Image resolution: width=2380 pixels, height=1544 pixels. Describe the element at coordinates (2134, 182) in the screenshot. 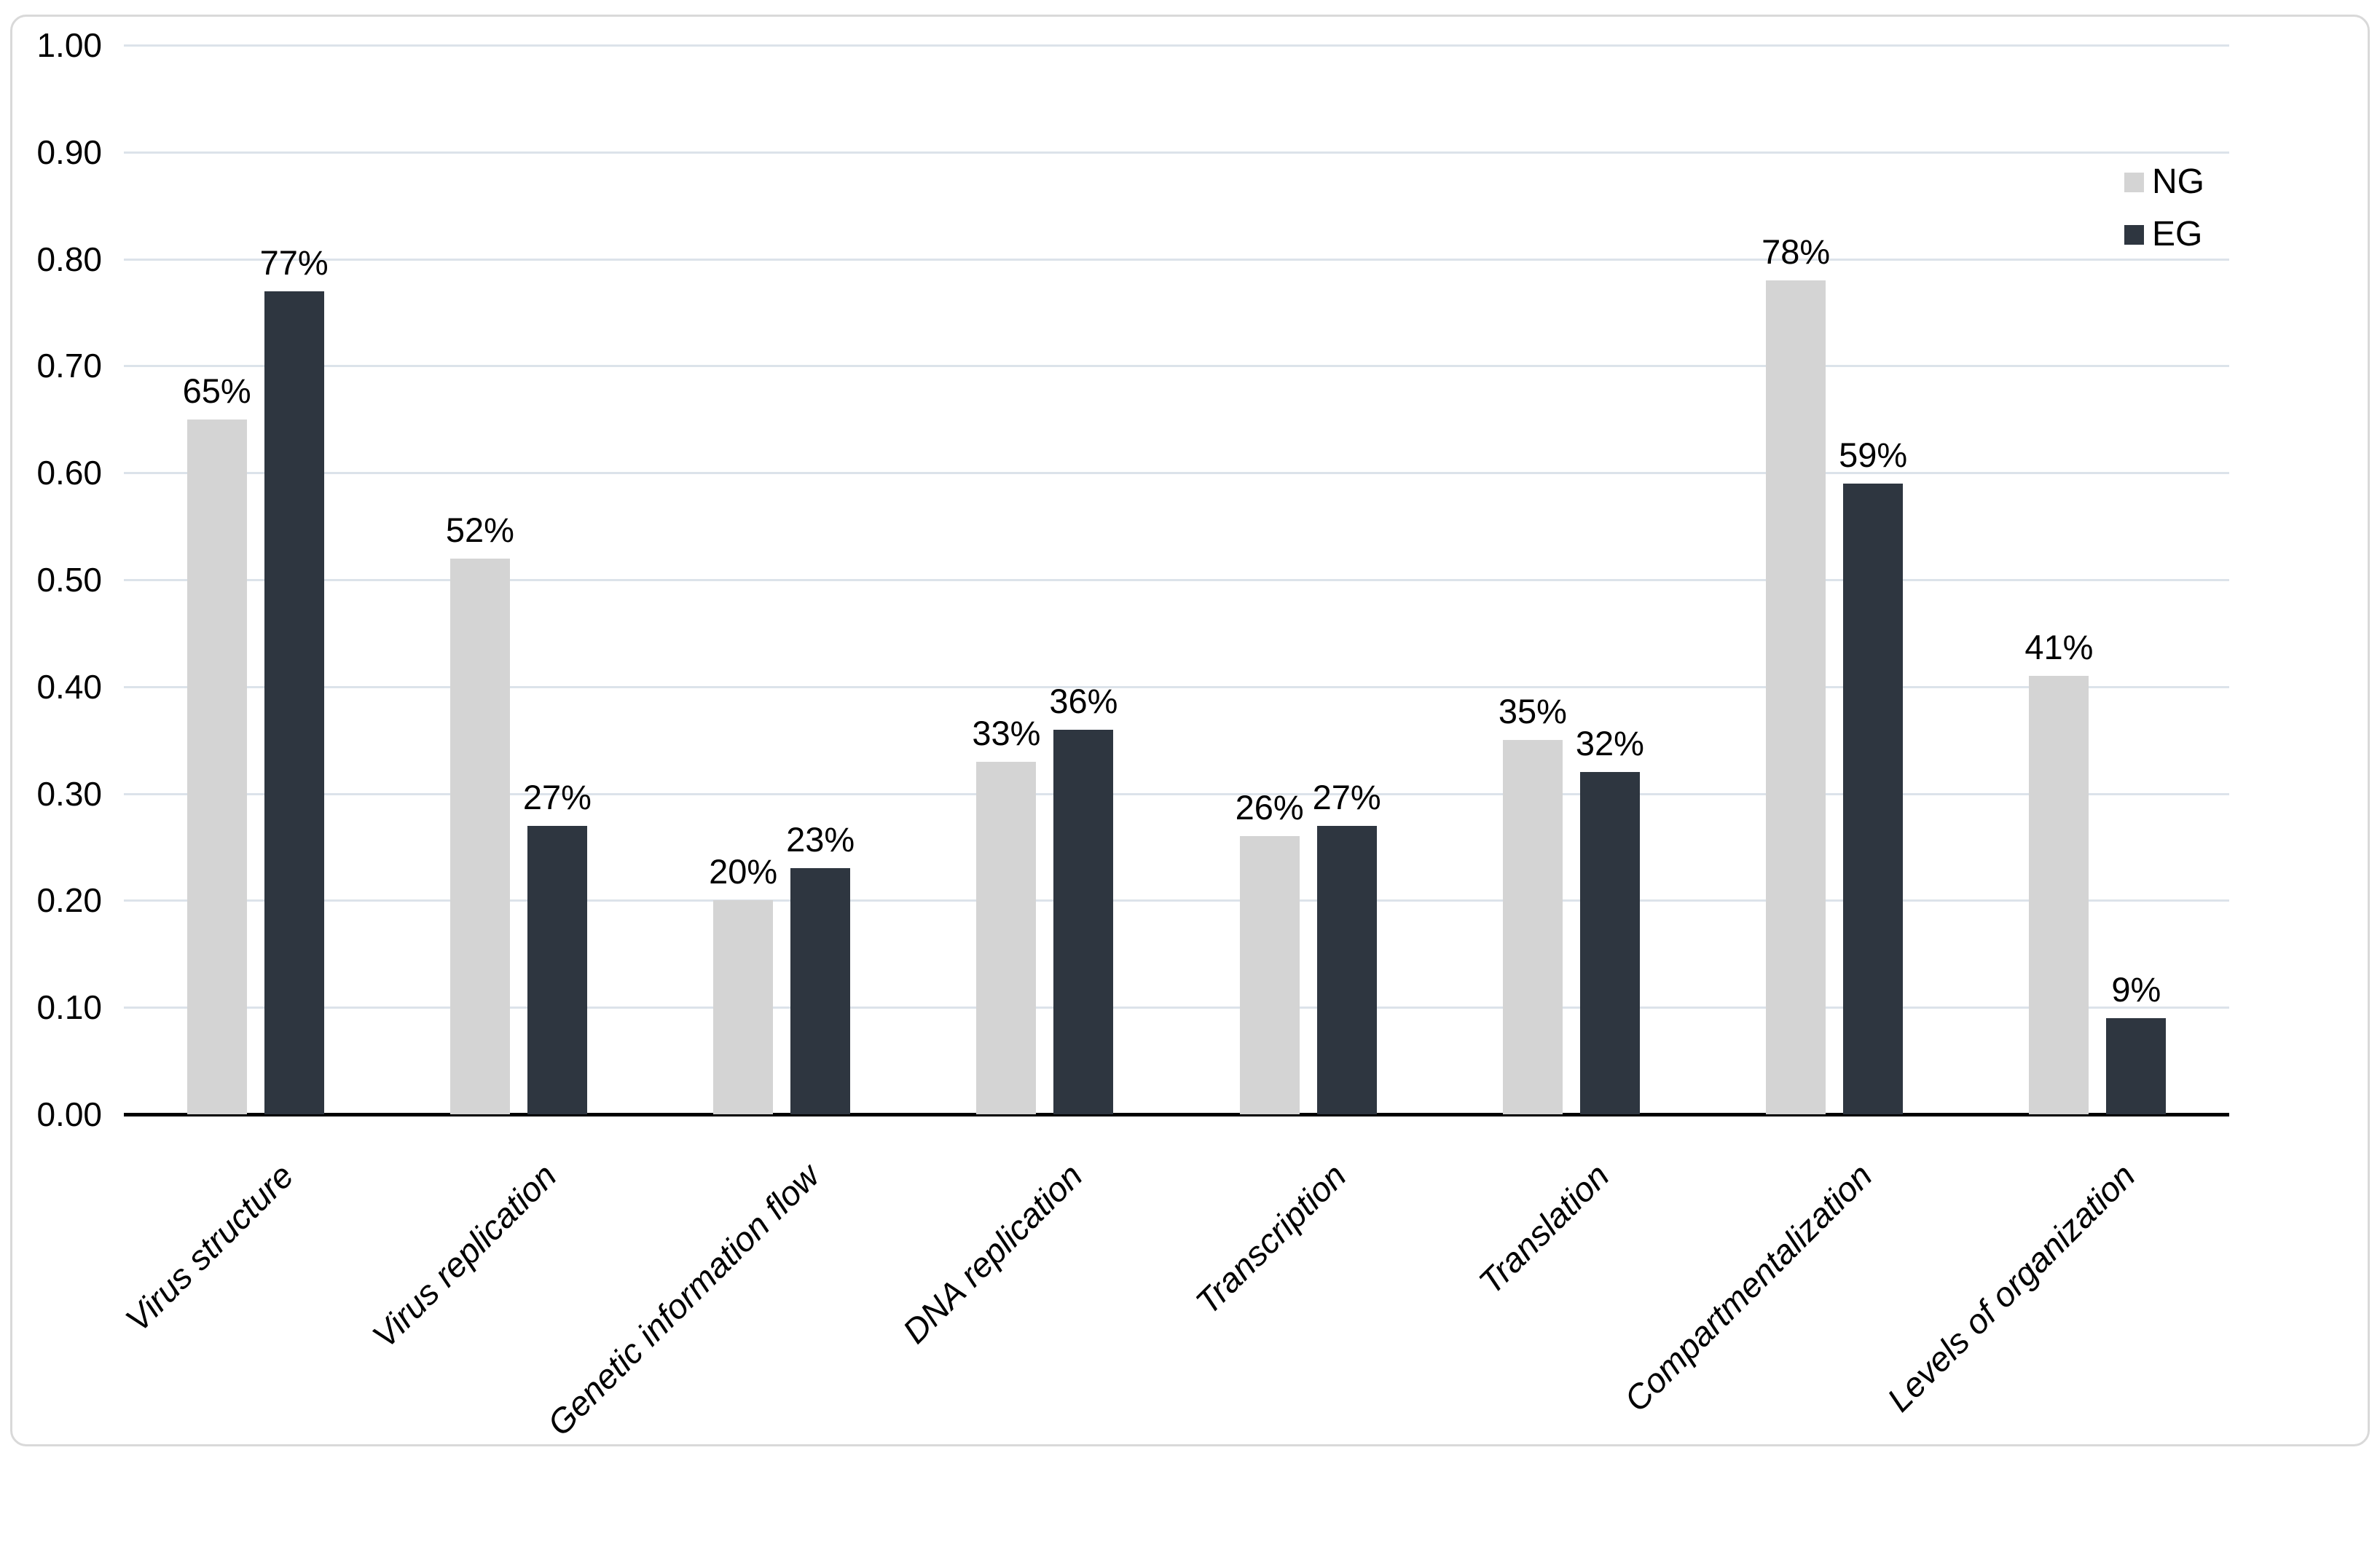

I see `legend-swatch-ng` at that location.